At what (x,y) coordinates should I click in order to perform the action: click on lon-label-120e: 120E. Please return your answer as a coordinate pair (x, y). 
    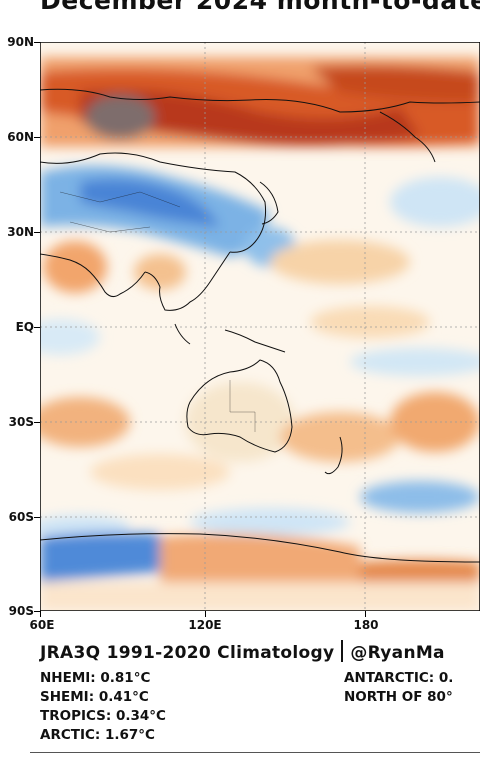
    Looking at the image, I should click on (205, 625).